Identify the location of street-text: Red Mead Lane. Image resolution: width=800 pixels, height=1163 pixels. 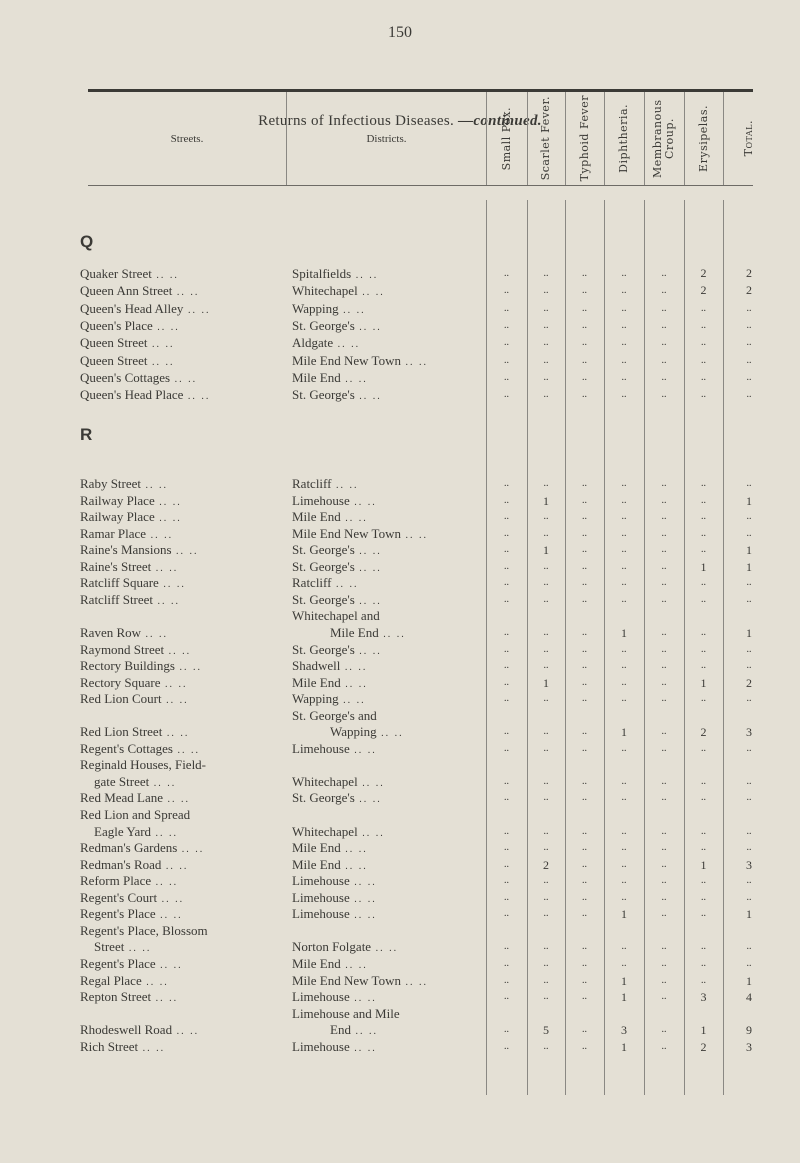
(122, 798).